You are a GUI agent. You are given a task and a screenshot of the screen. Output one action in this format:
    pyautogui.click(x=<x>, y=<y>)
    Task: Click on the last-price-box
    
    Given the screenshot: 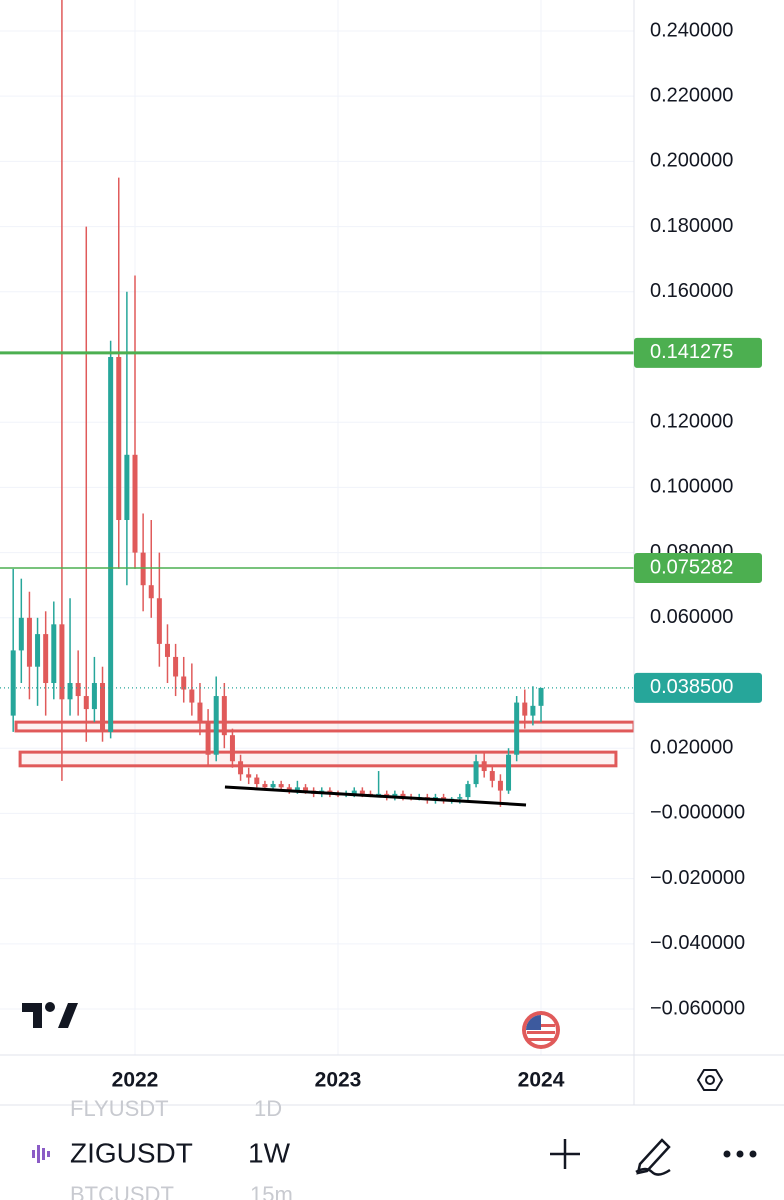 What is the action you would take?
    pyautogui.click(x=698, y=687)
    